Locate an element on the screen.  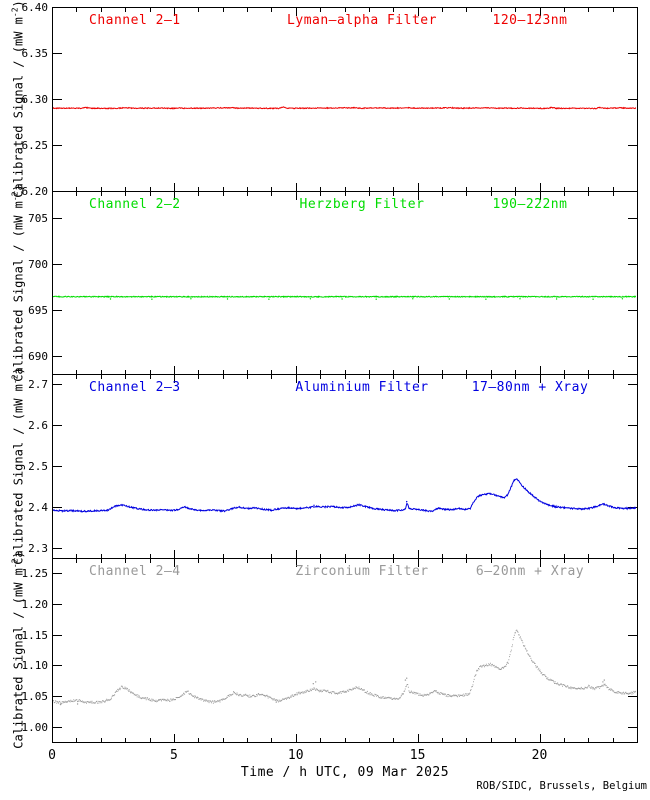
y-tick-label: 2.6 is located at coordinates (38, 426).